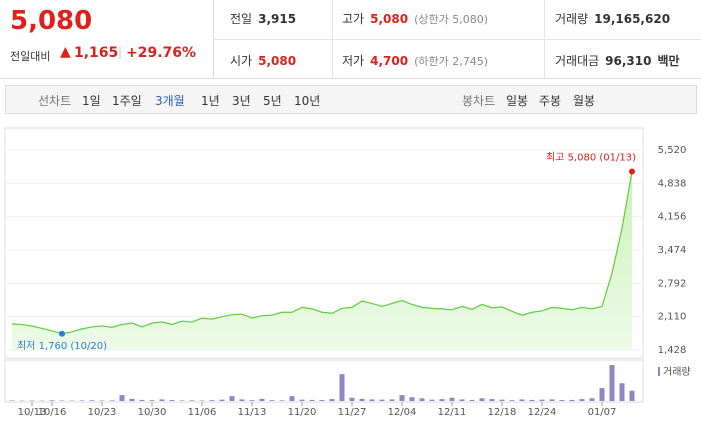 The image size is (701, 431). I want to click on x-tick-label: 10/13, so click(32, 412).